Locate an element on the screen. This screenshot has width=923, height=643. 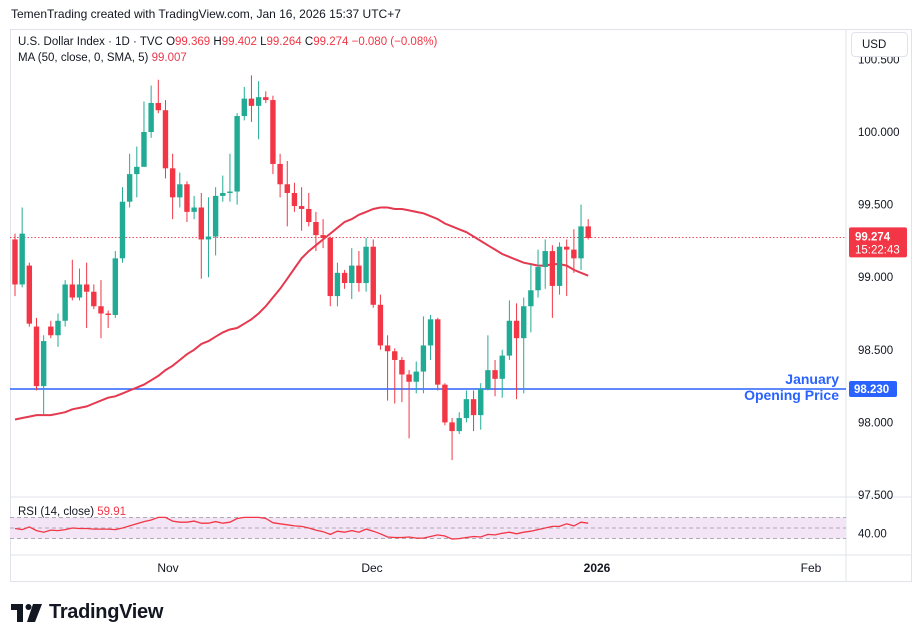
open-label: O is located at coordinates (171, 42).